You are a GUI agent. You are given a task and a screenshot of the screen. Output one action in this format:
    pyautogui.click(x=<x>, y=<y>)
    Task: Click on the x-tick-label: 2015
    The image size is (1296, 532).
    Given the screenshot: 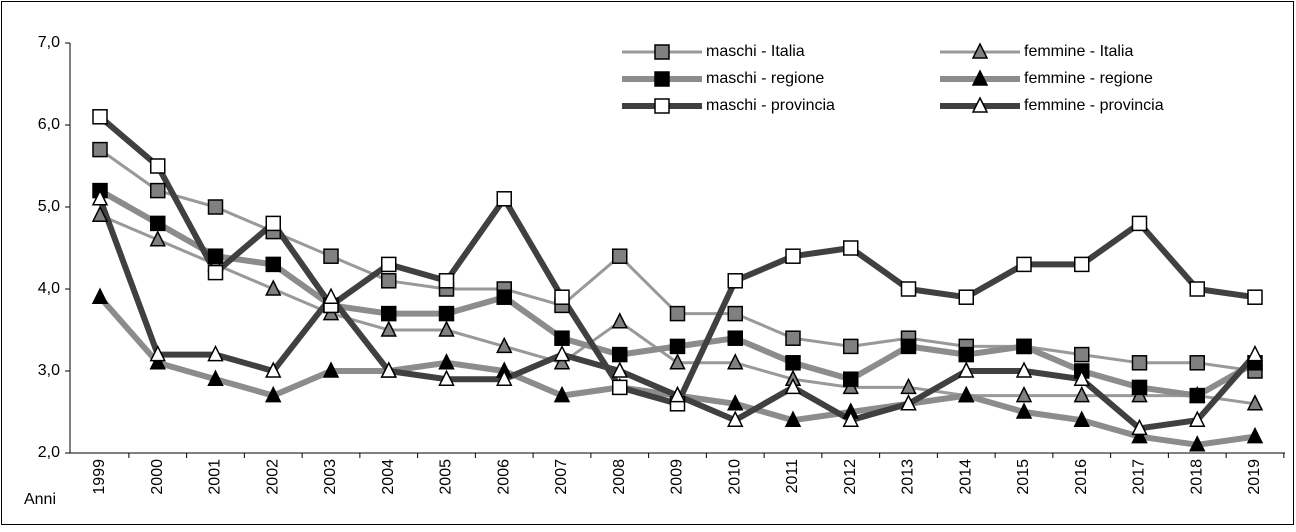 What is the action you would take?
    pyautogui.click(x=1023, y=477)
    